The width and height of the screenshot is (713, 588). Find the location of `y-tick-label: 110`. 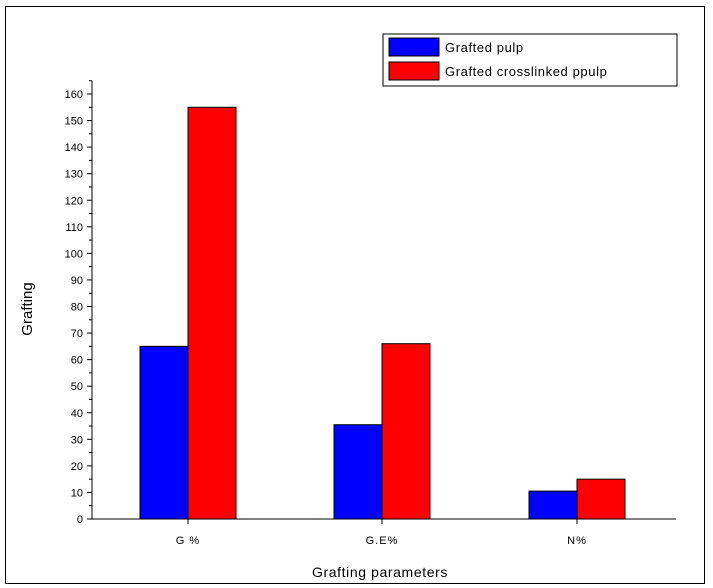

y-tick-label: 110 is located at coordinates (74, 228).